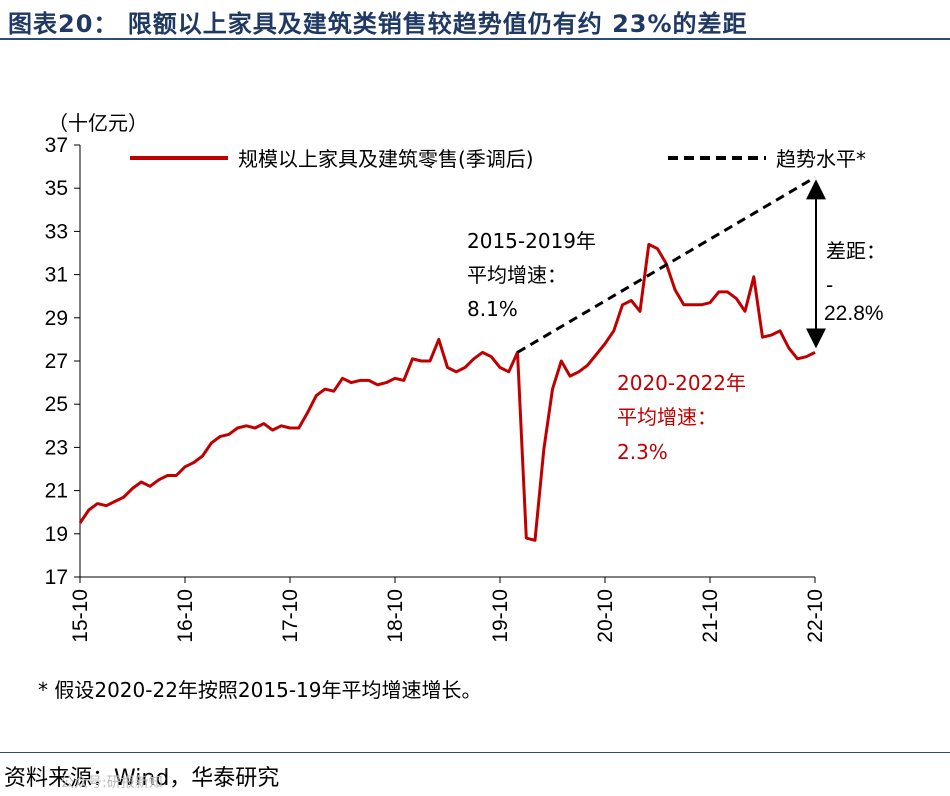 The height and width of the screenshot is (796, 950). What do you see at coordinates (56, 534) in the screenshot?
I see `y-tick-label: 19` at bounding box center [56, 534].